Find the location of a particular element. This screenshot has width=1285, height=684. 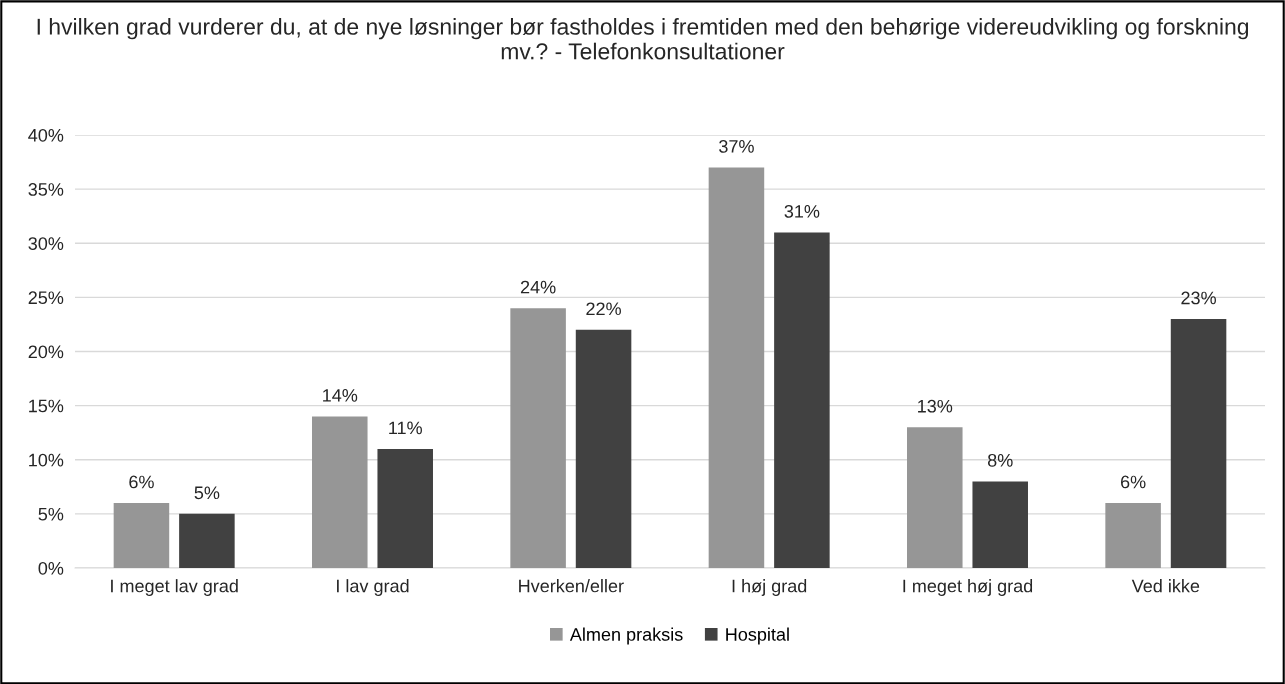

y-tick-label: 35% is located at coordinates (46, 189).